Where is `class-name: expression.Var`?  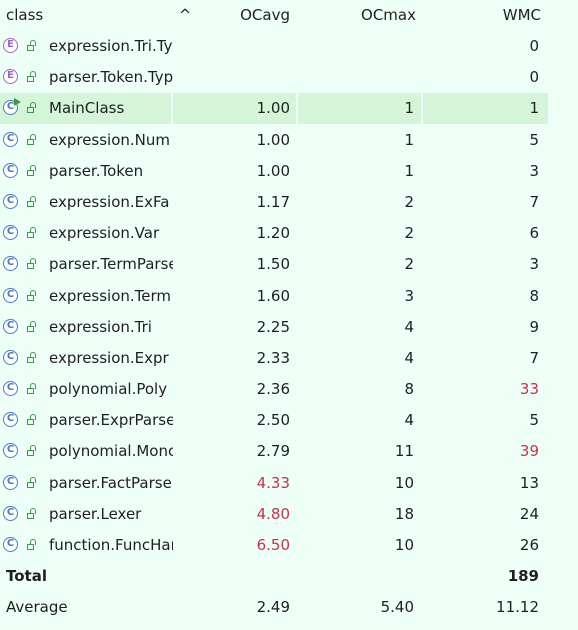 class-name: expression.Var is located at coordinates (104, 233).